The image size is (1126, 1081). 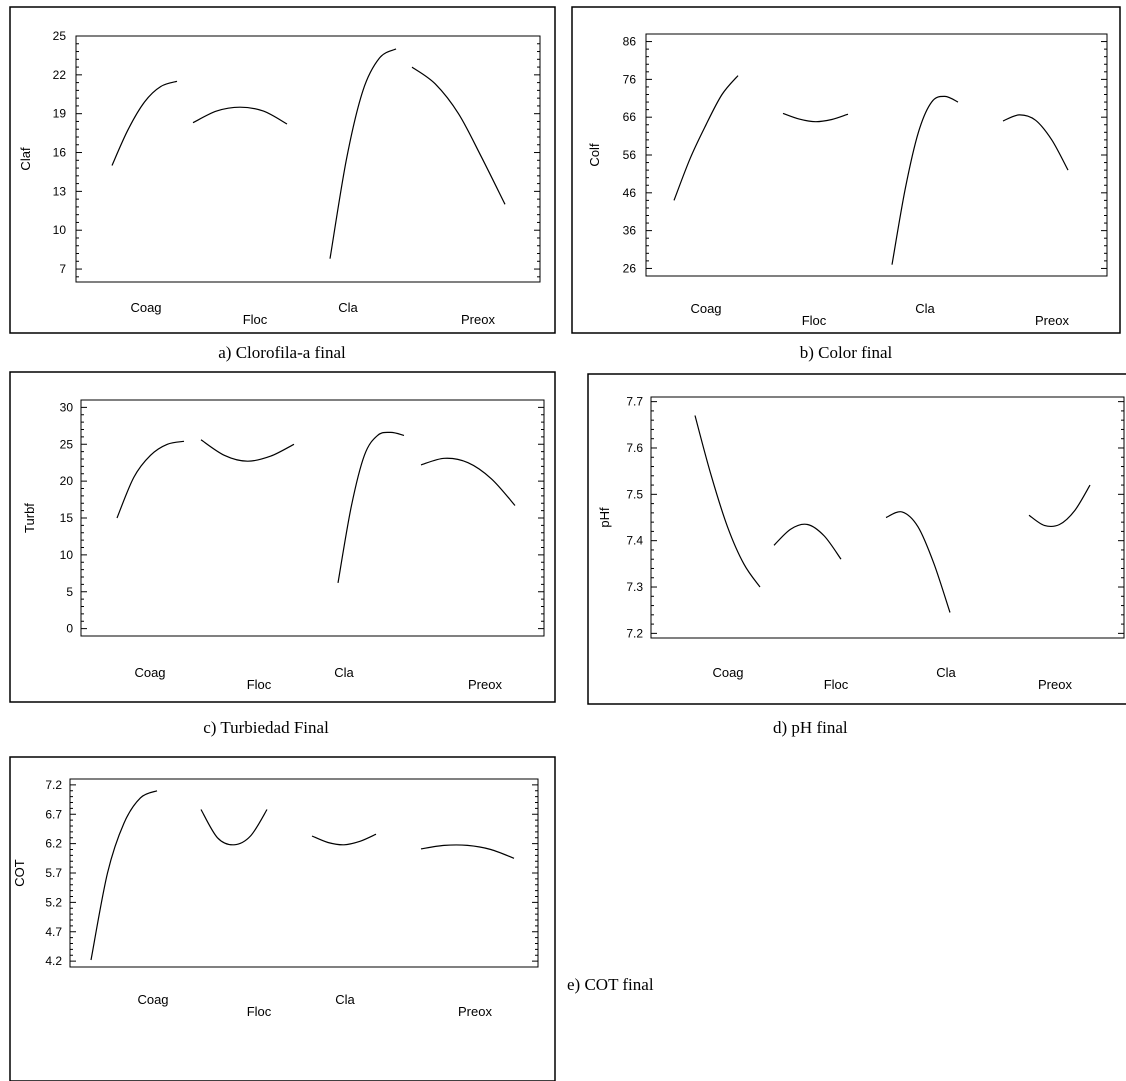 What do you see at coordinates (610, 984) in the screenshot?
I see `chart-caption: e) COT final` at bounding box center [610, 984].